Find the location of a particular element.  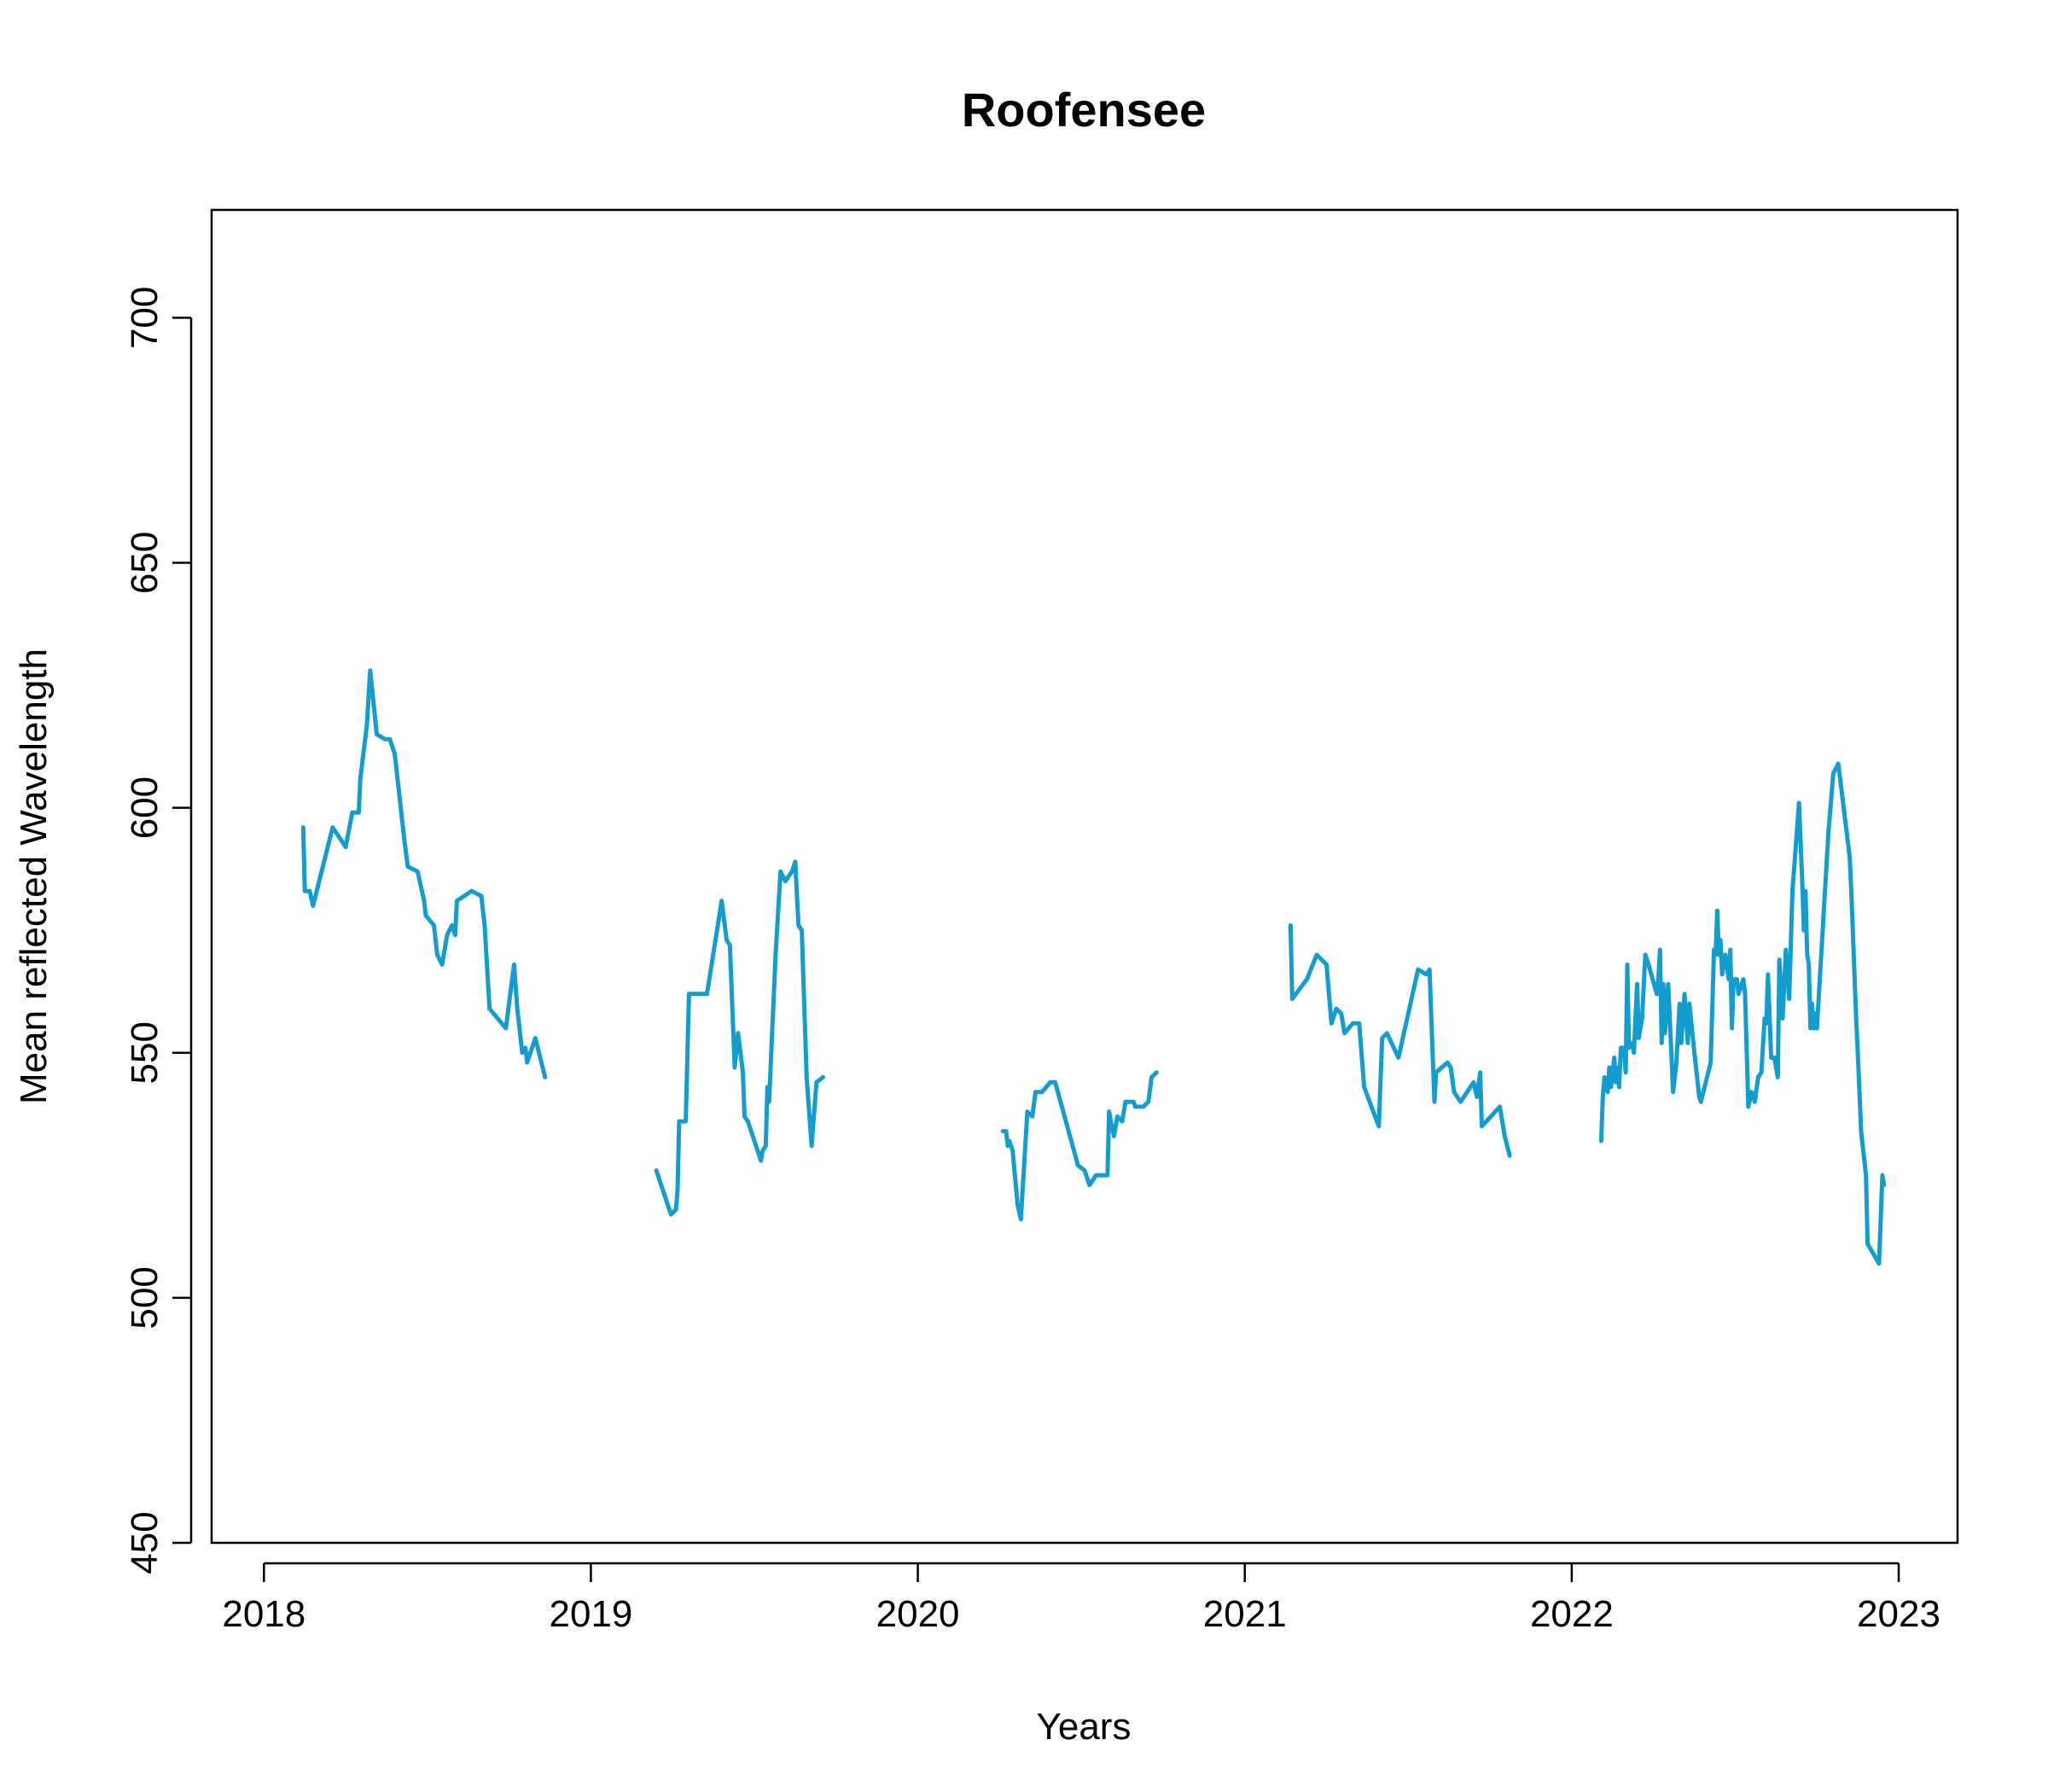

x-tick-label: 2018 is located at coordinates (263, 1614).